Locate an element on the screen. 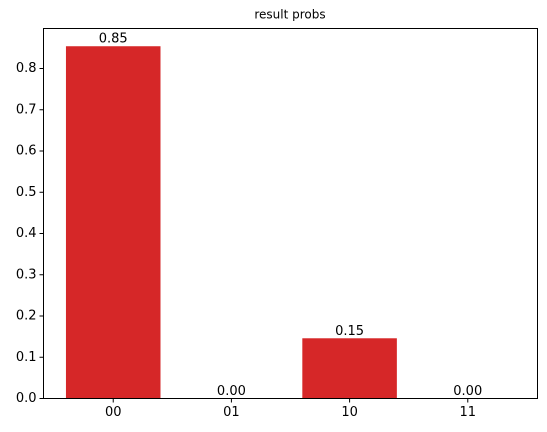 The image size is (547, 432). x-tick-label: 00 is located at coordinates (113, 412).